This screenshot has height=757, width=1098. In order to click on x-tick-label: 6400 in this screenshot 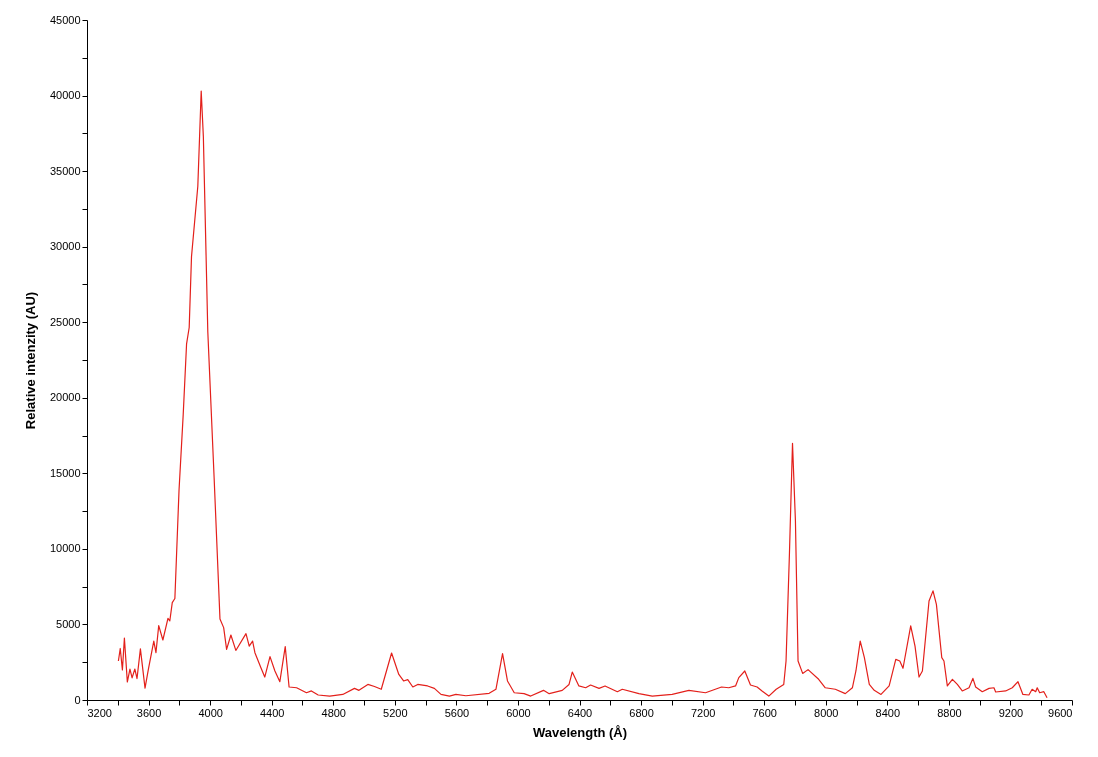, I will do `click(580, 712)`.